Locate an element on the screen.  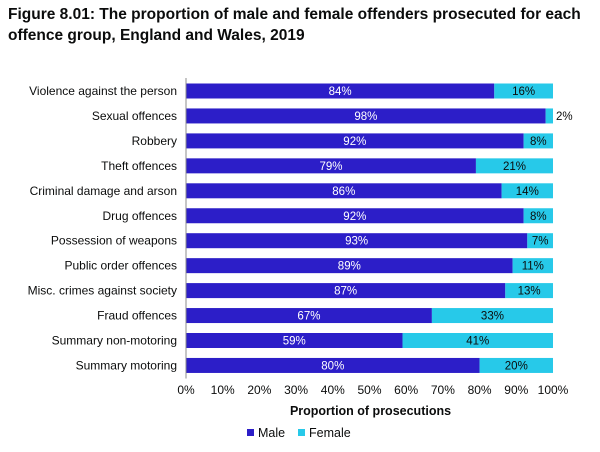
bar-label-female: 21% is located at coordinates (514, 167).